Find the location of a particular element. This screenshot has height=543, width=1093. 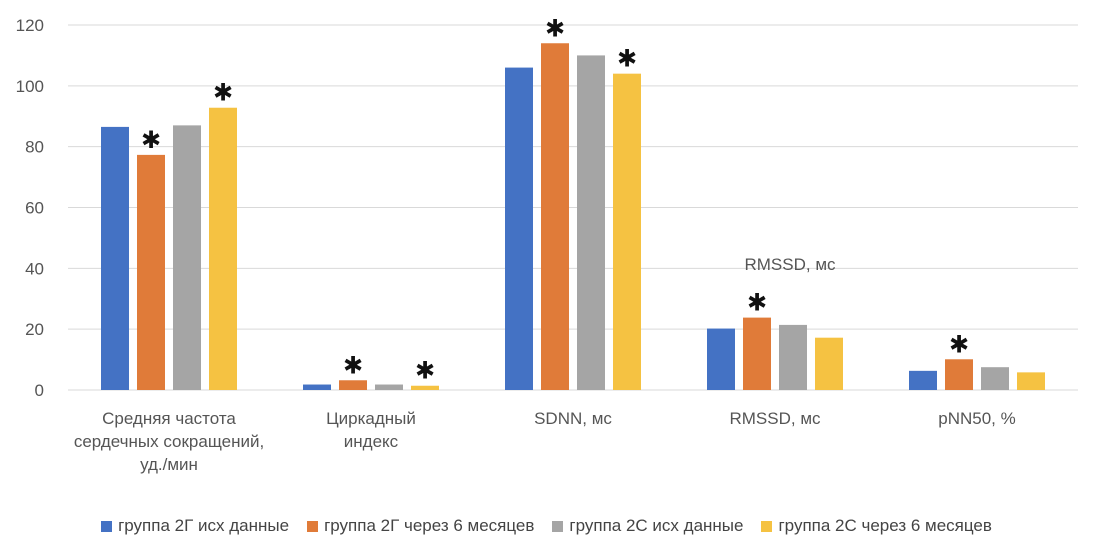

y-tick-label: 120 is located at coordinates (30, 25).